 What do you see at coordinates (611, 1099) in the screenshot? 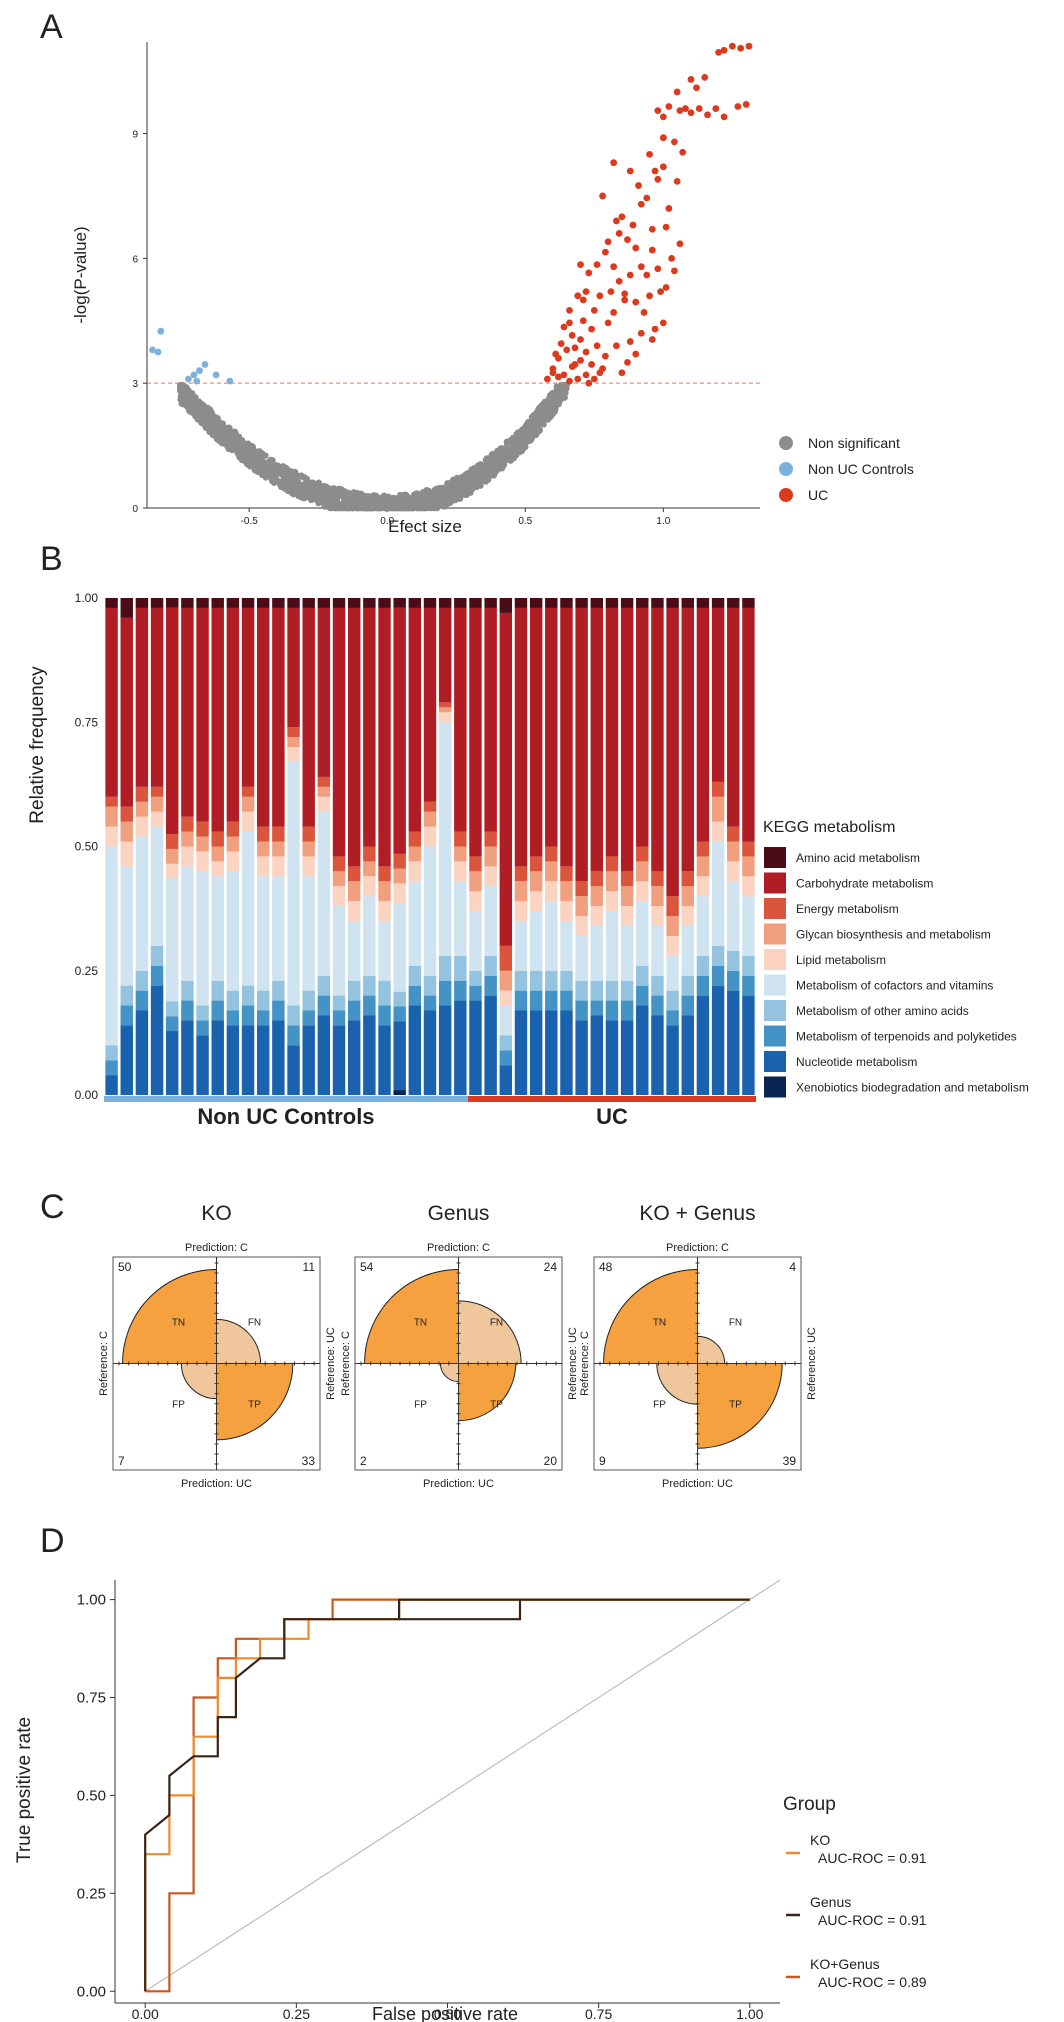
I see `group-bar-uc` at bounding box center [611, 1099].